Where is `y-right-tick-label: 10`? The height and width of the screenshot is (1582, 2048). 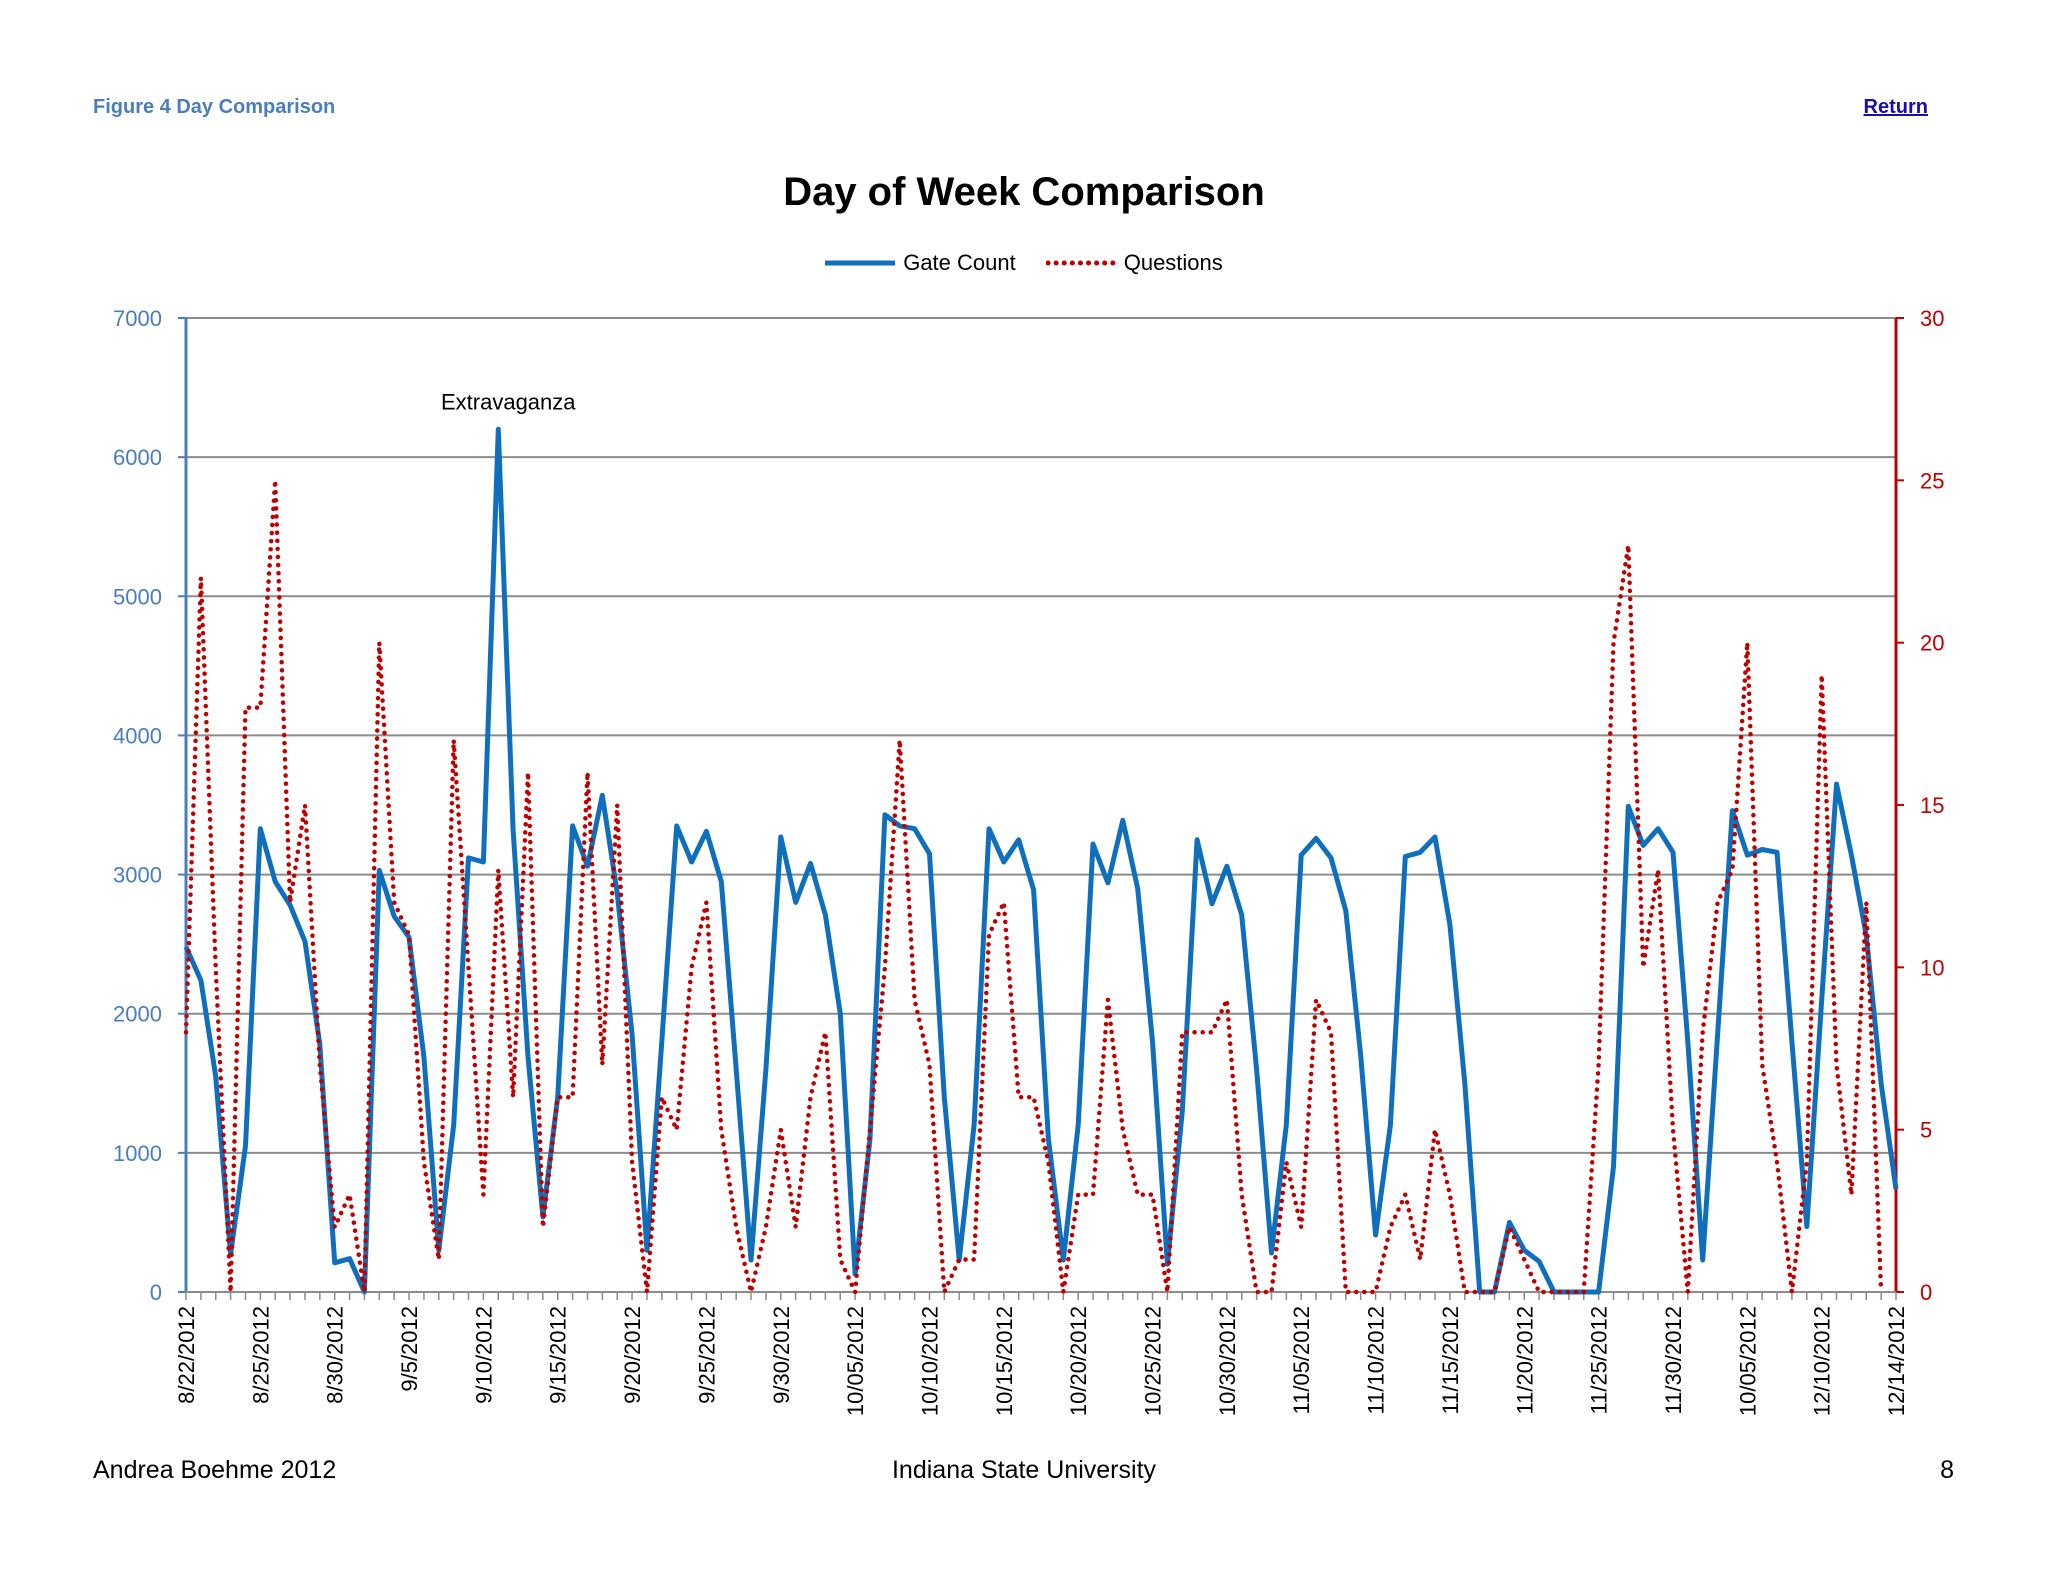
y-right-tick-label: 10 is located at coordinates (1932, 967).